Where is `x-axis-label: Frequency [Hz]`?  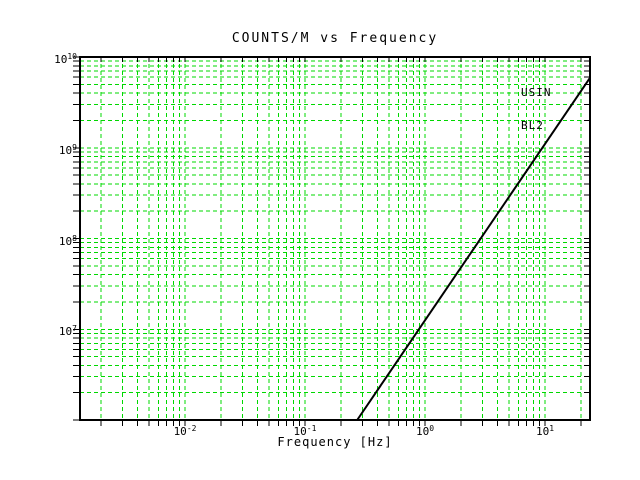
x-axis-label: Frequency [Hz] is located at coordinates (335, 442).